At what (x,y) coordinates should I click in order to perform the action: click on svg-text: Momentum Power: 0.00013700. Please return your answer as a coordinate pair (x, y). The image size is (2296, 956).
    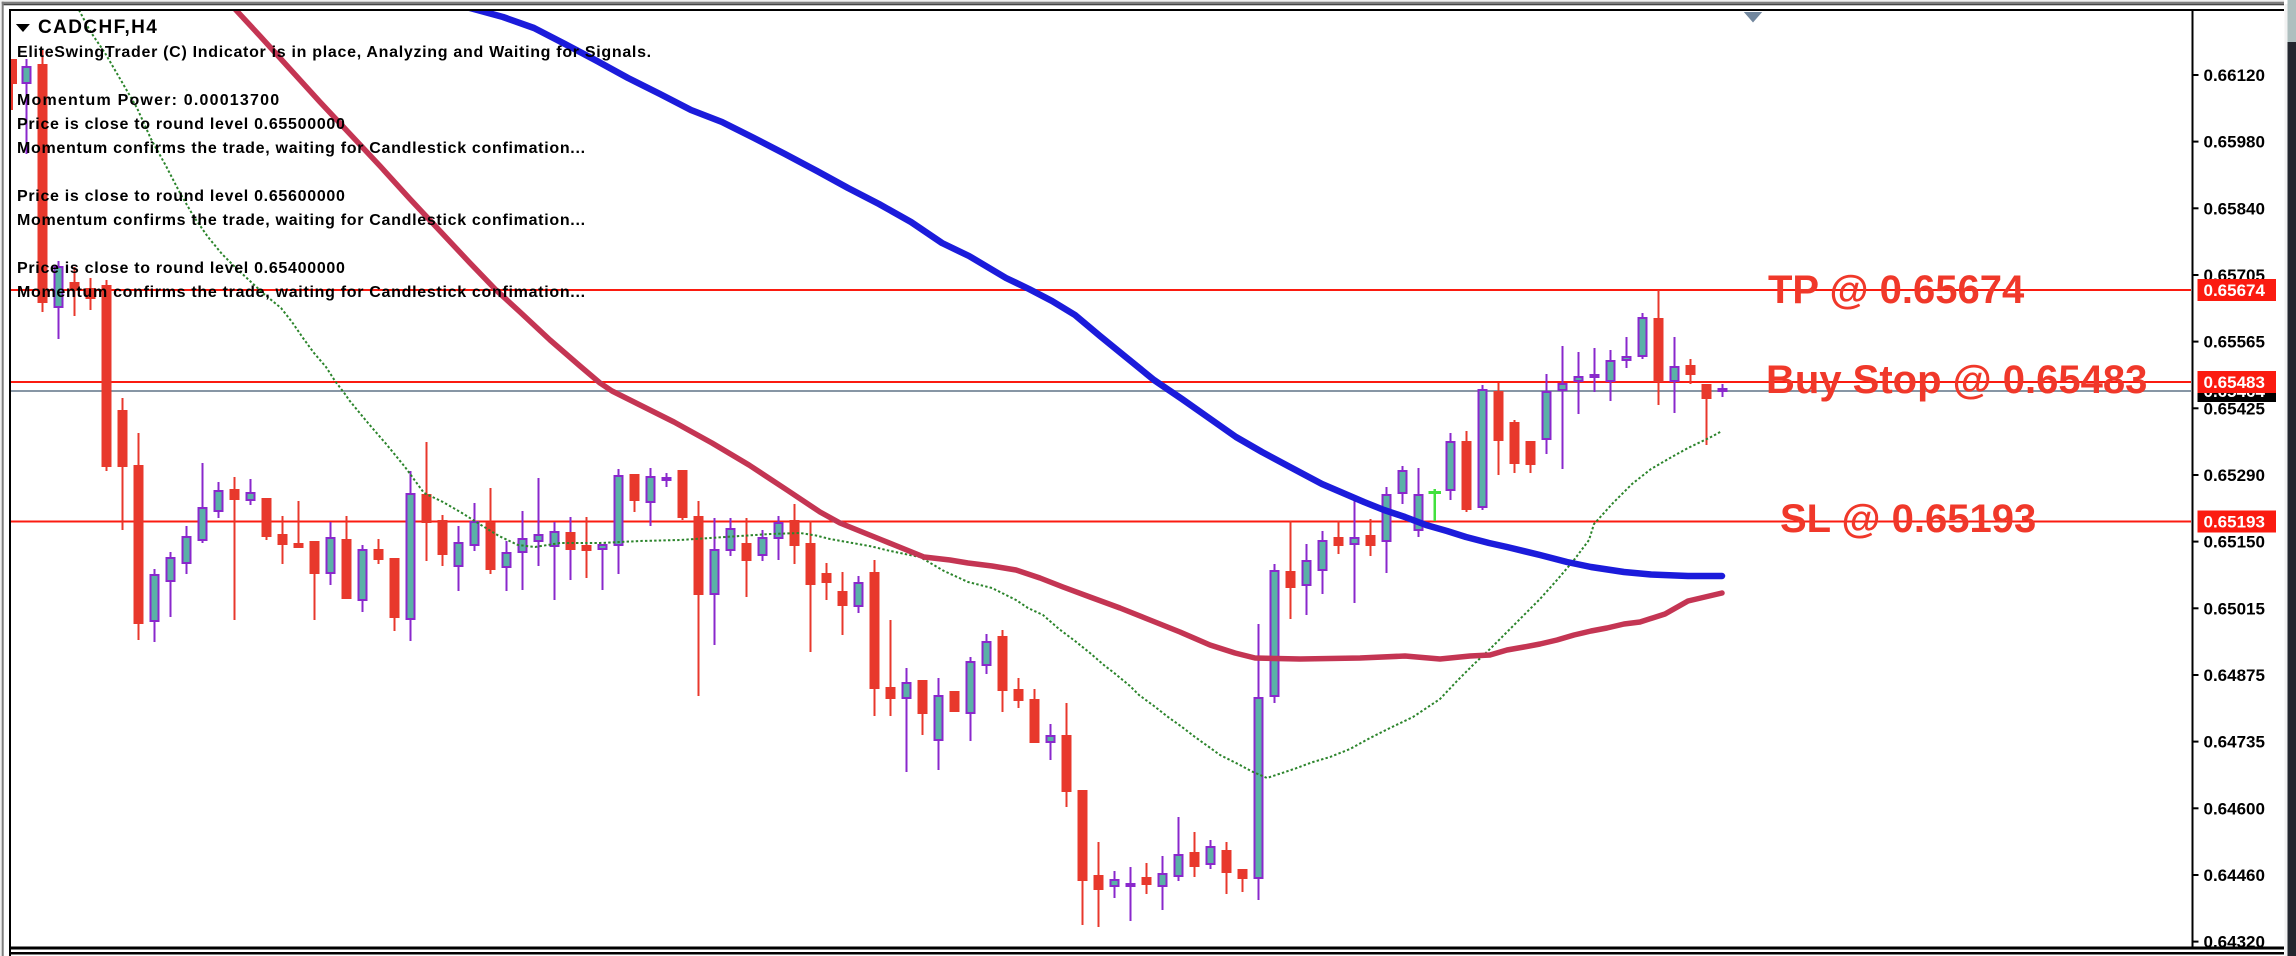
    Looking at the image, I should click on (148, 100).